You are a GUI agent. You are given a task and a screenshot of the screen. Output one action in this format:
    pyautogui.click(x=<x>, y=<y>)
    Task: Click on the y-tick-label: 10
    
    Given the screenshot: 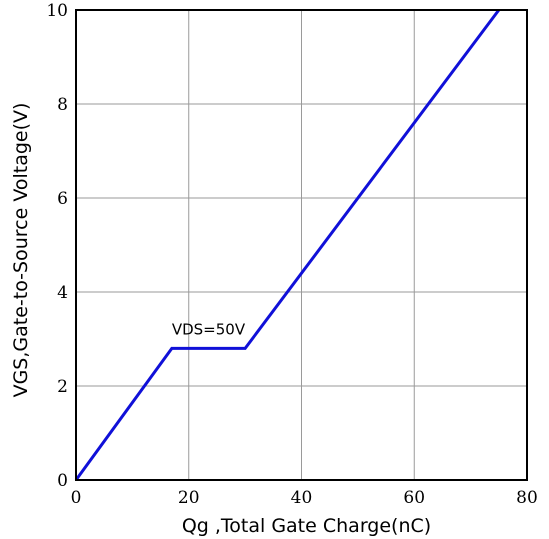 What is the action you would take?
    pyautogui.click(x=57, y=11)
    